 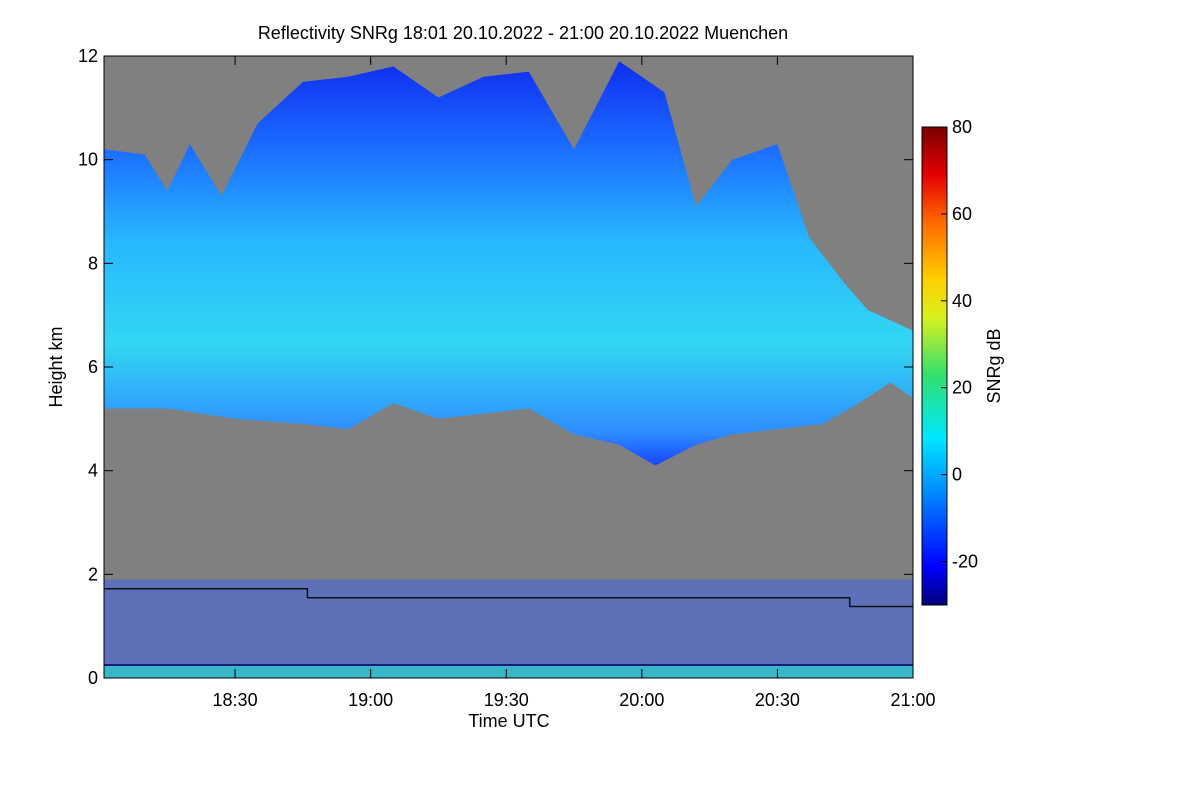 What do you see at coordinates (962, 388) in the screenshot?
I see `colorbar-tick-label: 20` at bounding box center [962, 388].